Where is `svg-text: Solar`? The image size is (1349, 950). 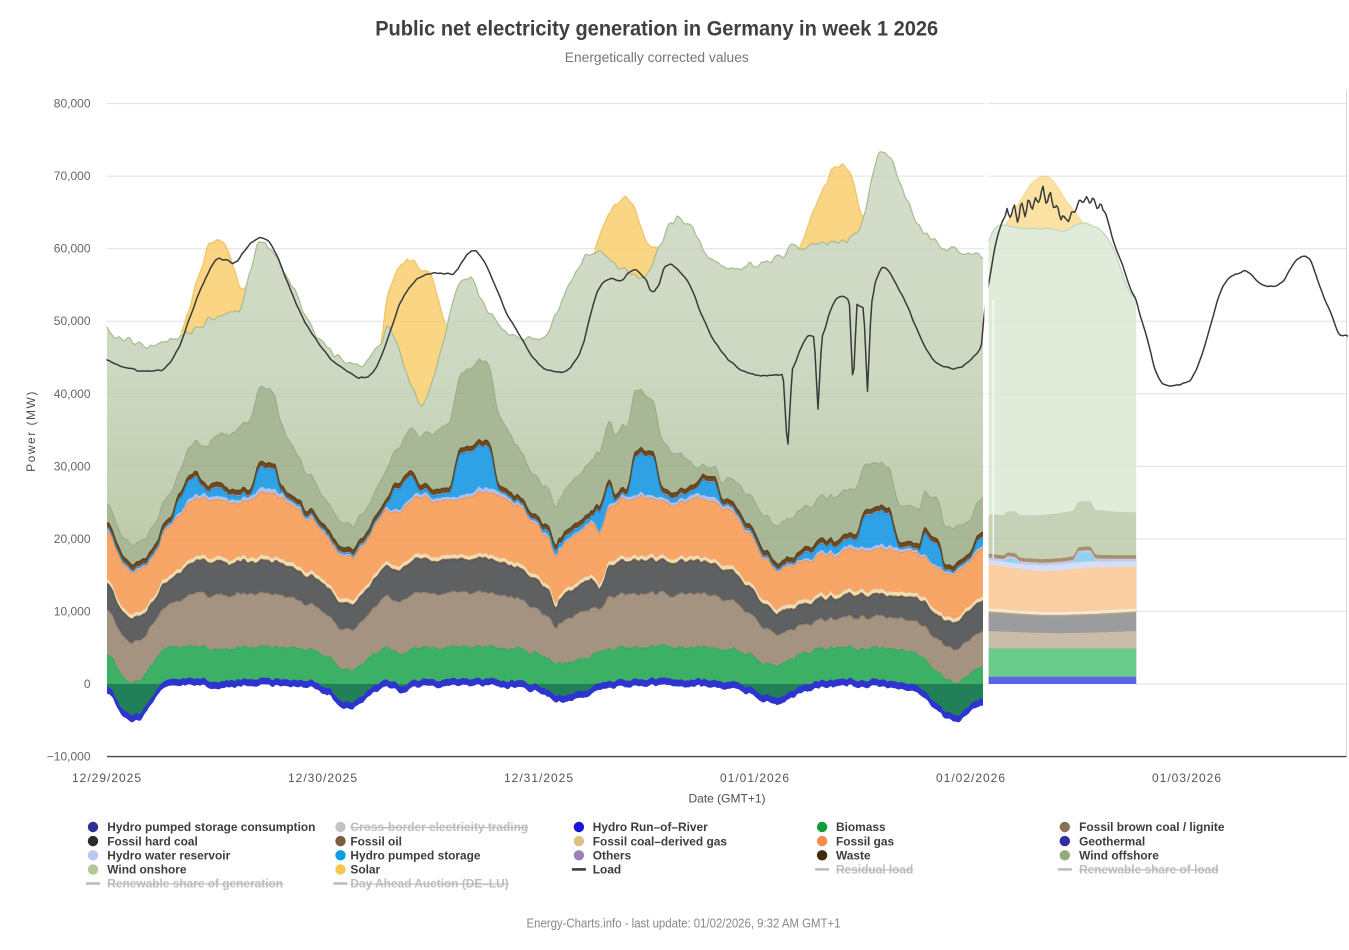 svg-text: Solar is located at coordinates (365, 870).